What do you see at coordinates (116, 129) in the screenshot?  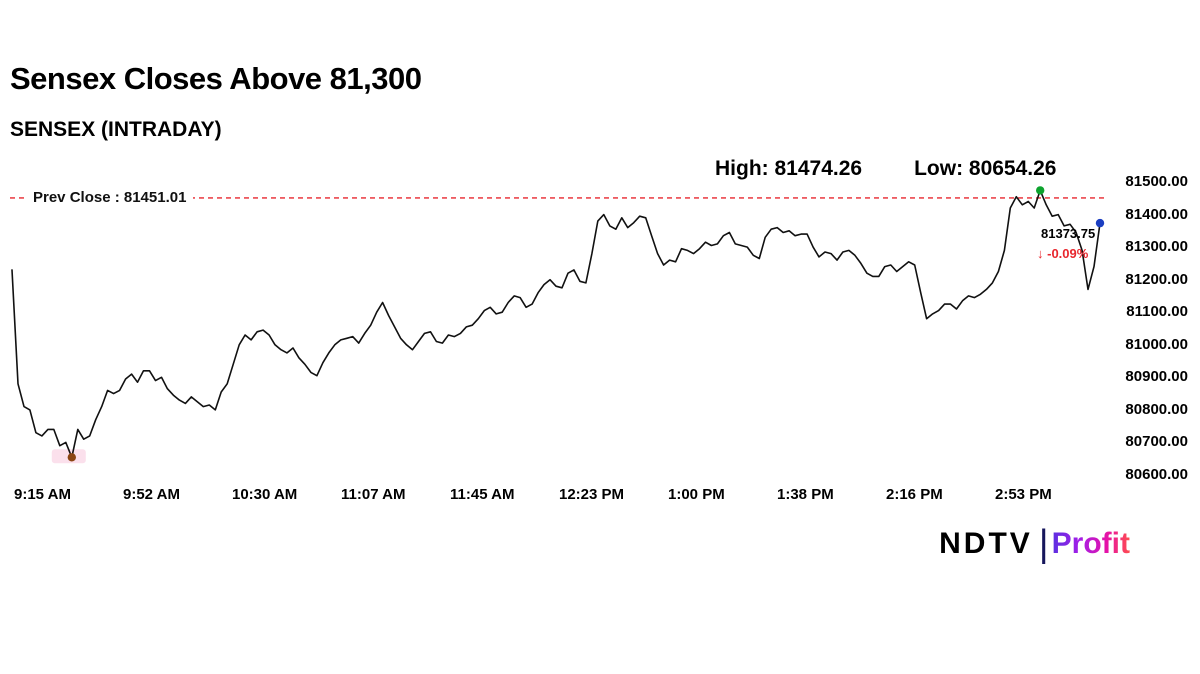 I see `chart-subtitle: SENSEX (INTRADAY)` at bounding box center [116, 129].